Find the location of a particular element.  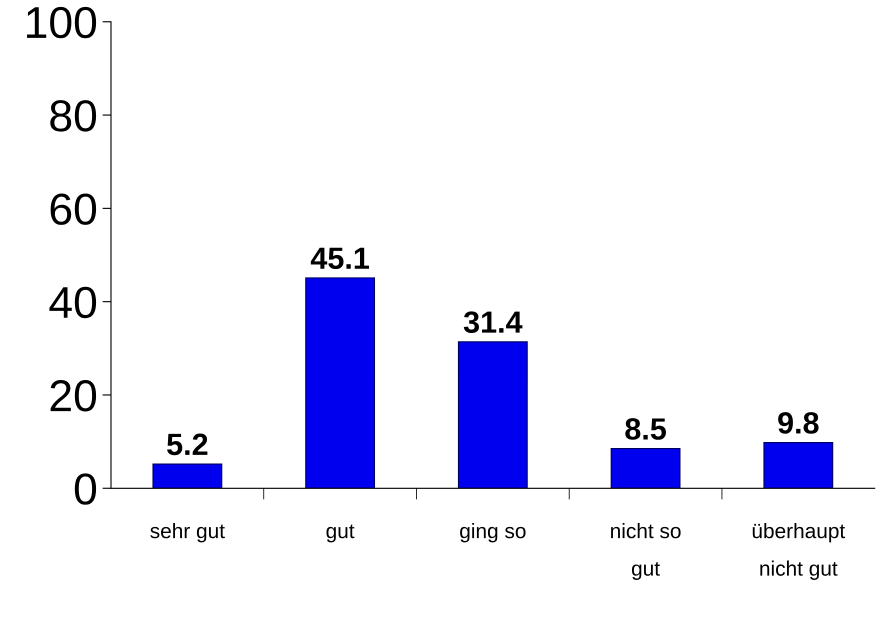

y-tick-label: 40 is located at coordinates (72, 302).